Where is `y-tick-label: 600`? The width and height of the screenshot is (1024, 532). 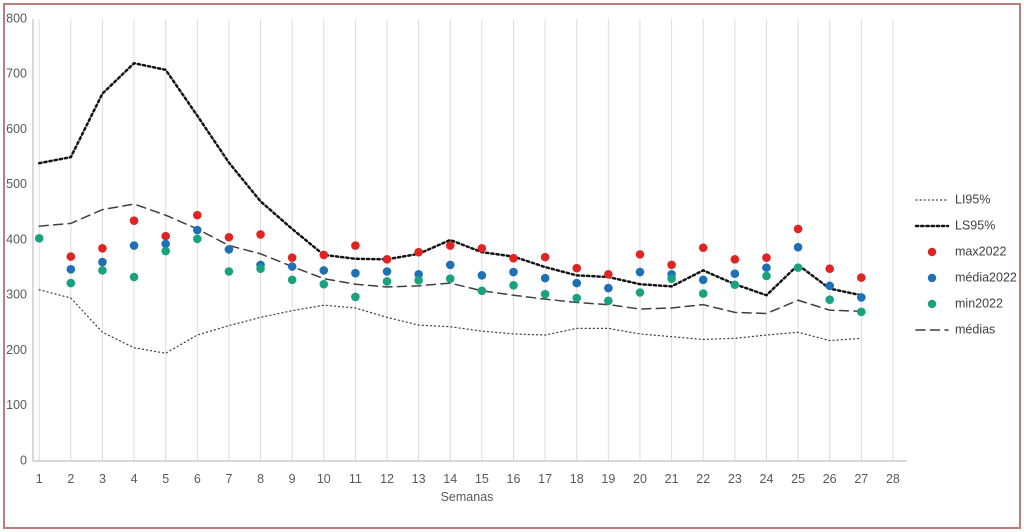
y-tick-label: 600 is located at coordinates (16, 129).